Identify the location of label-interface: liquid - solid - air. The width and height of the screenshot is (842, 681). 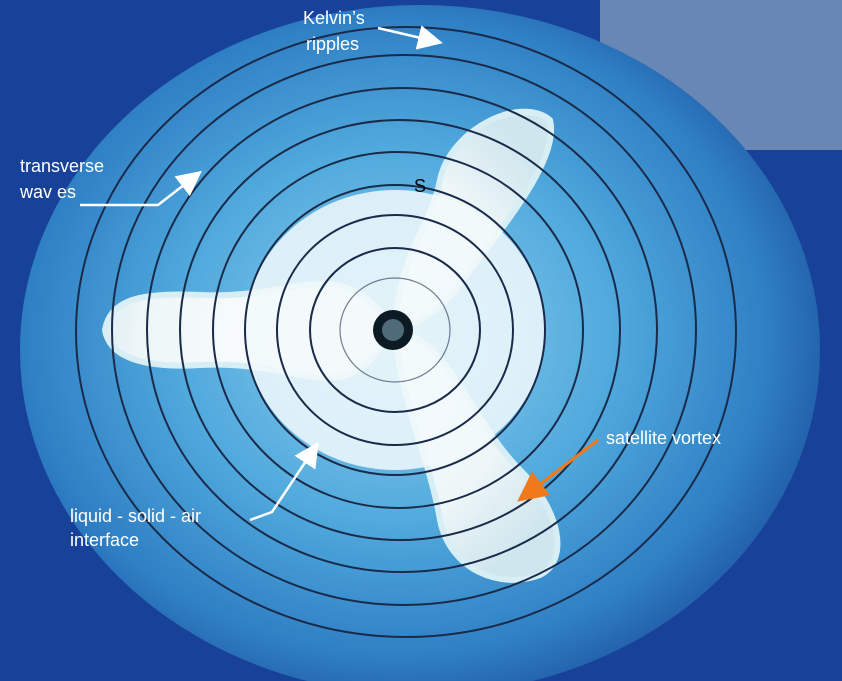
(135, 516).